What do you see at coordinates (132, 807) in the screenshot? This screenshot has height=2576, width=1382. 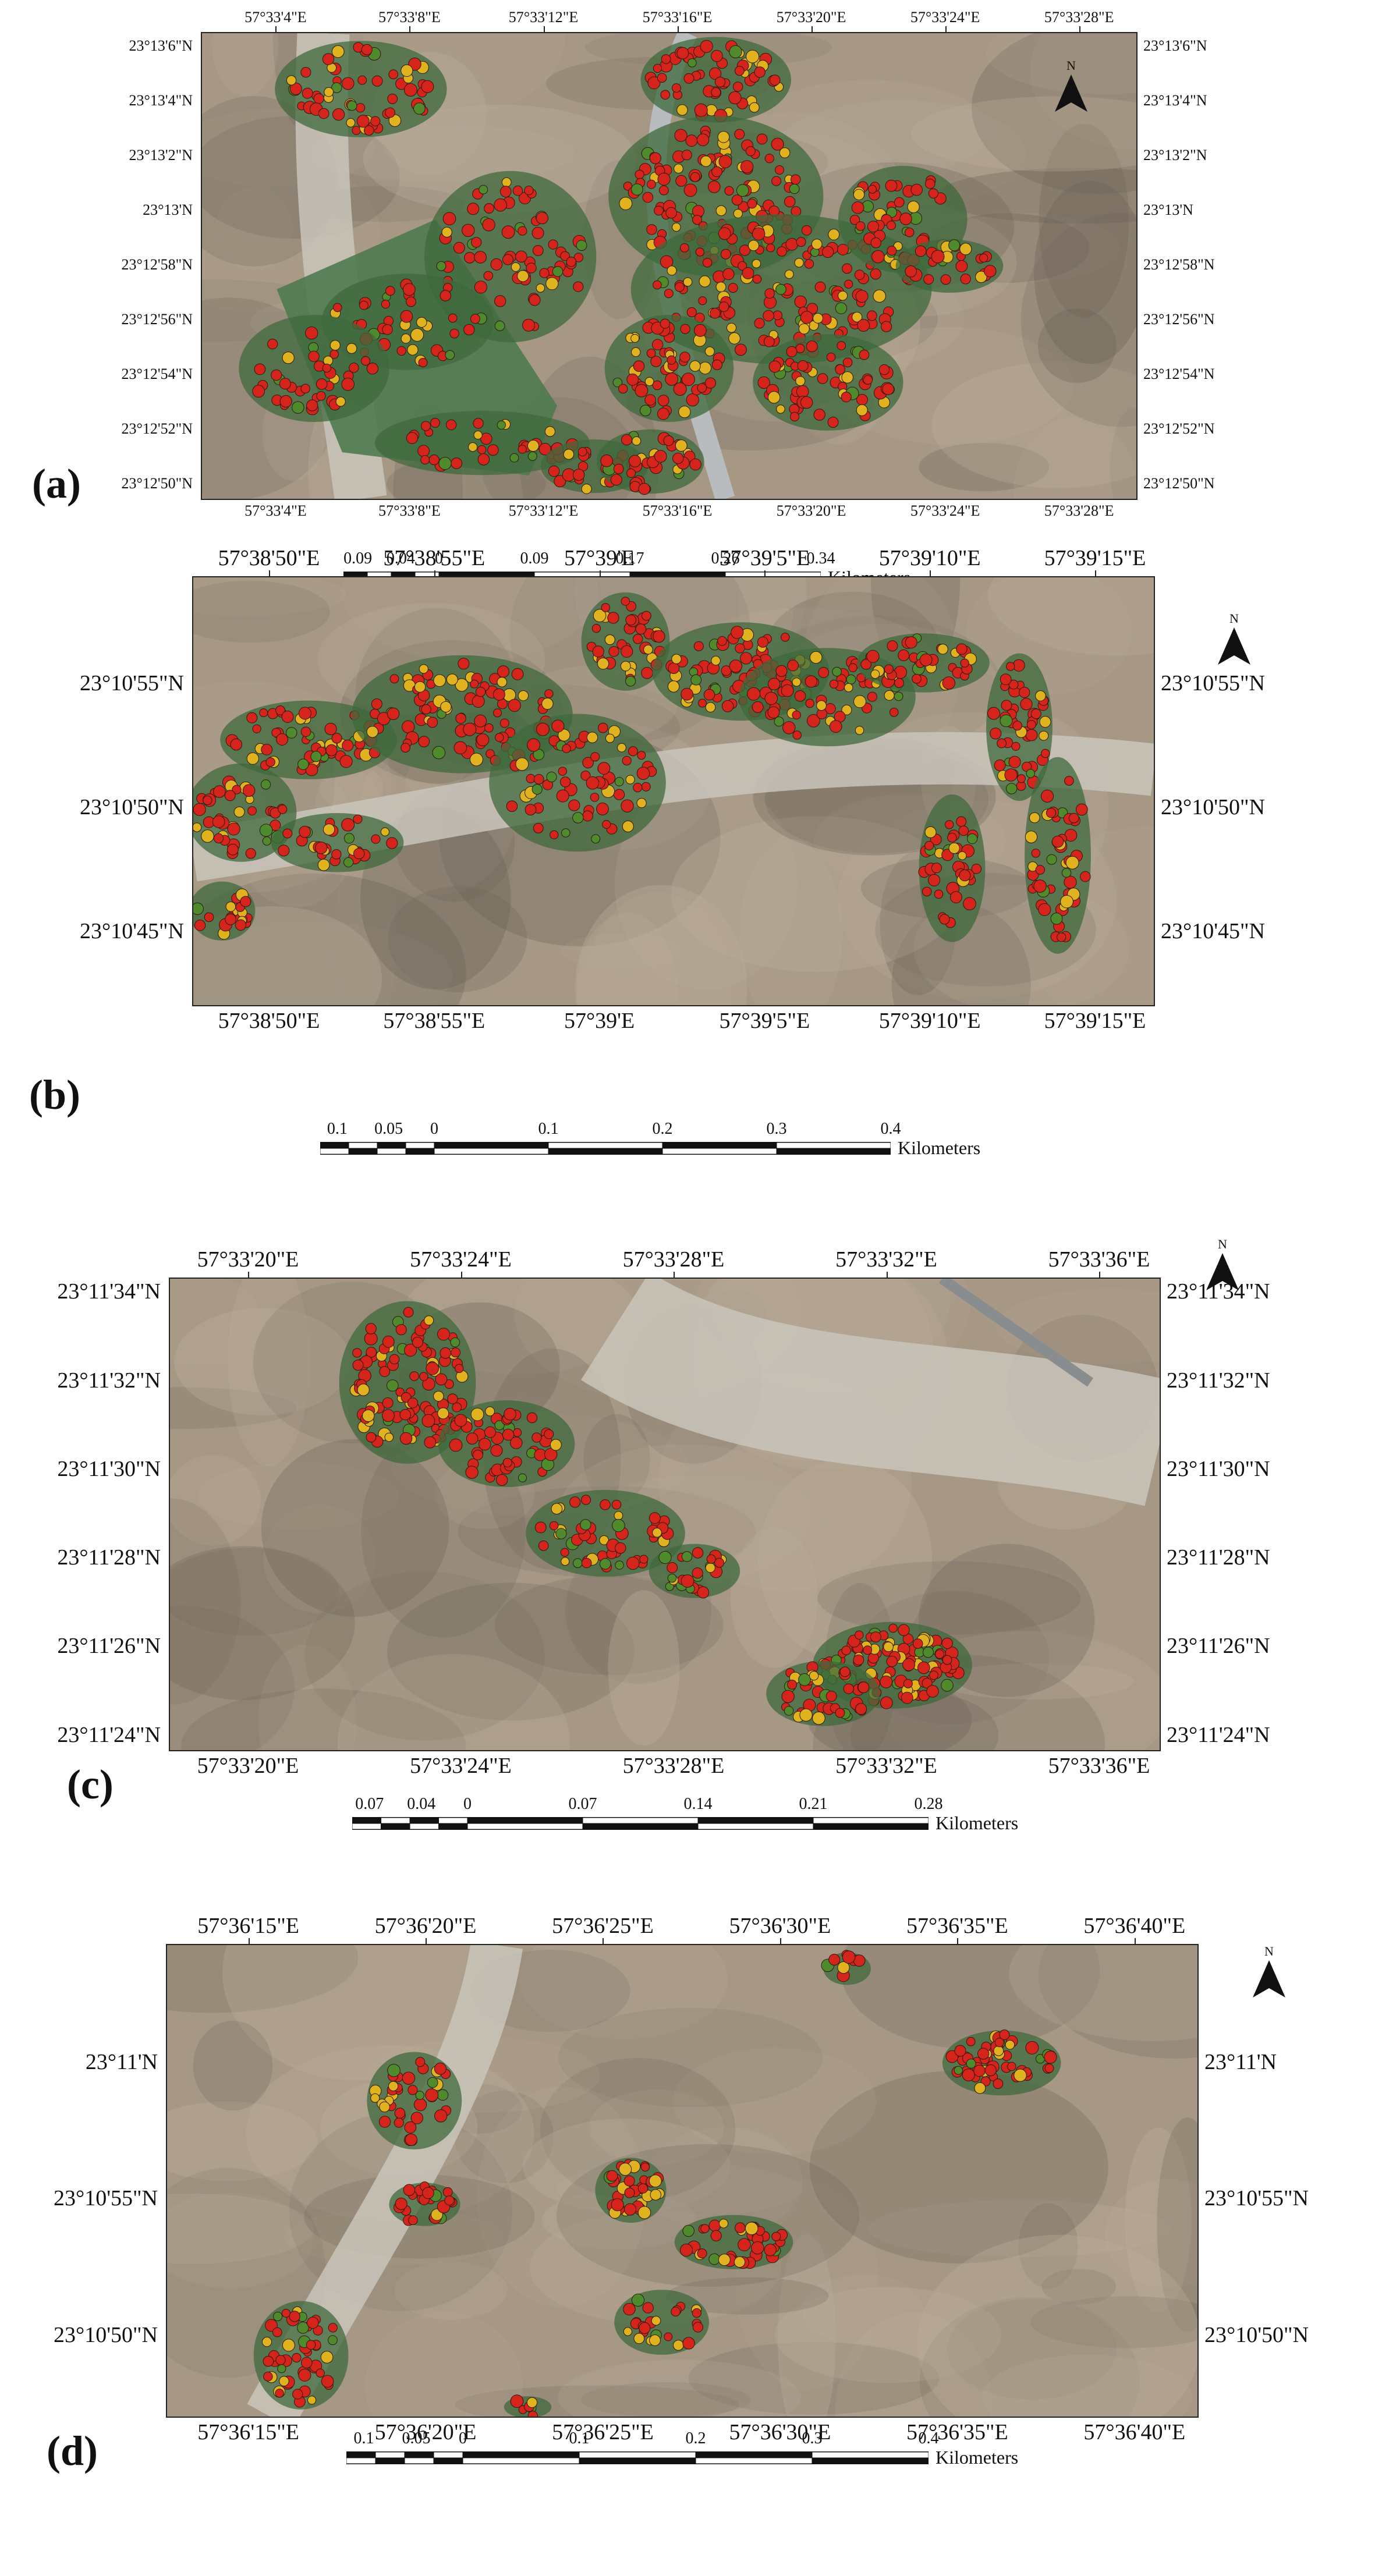 I see `latitude-label-left: 23°10'50"N` at bounding box center [132, 807].